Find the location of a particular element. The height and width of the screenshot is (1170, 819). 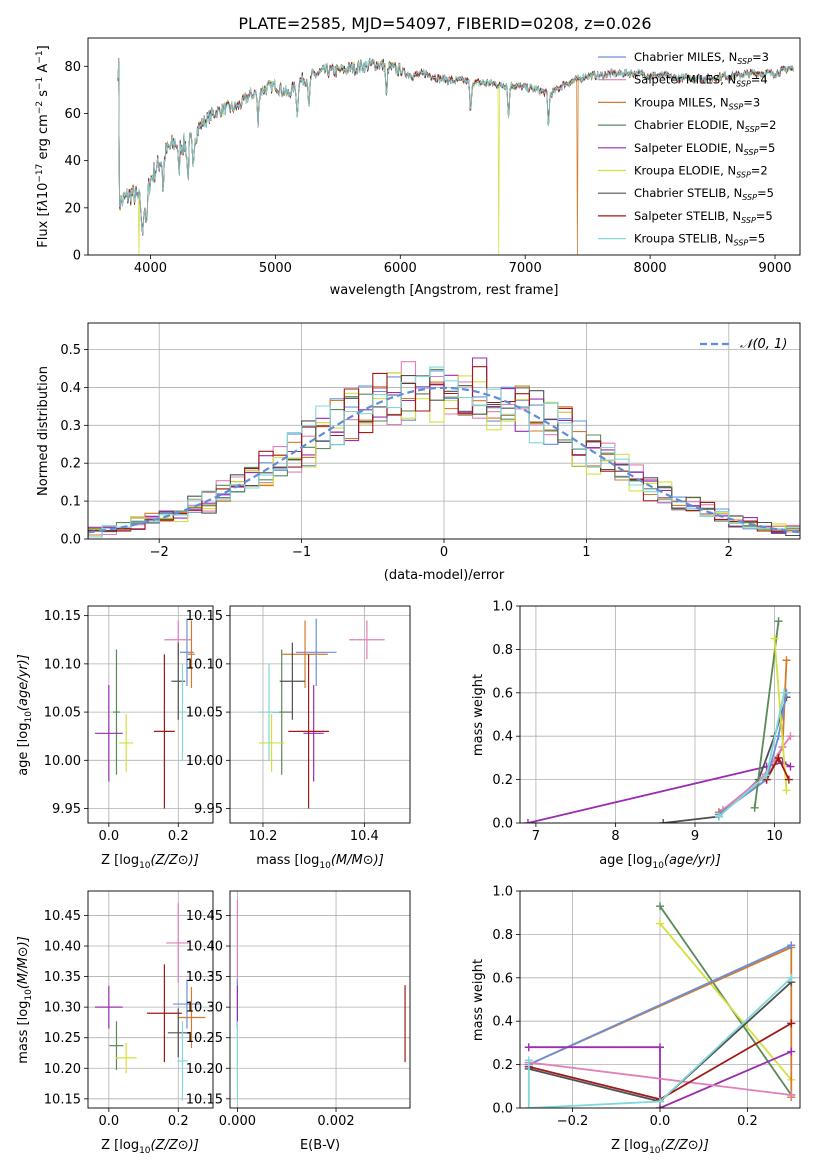

y-tick-label: 0.8 is located at coordinates (502, 935).